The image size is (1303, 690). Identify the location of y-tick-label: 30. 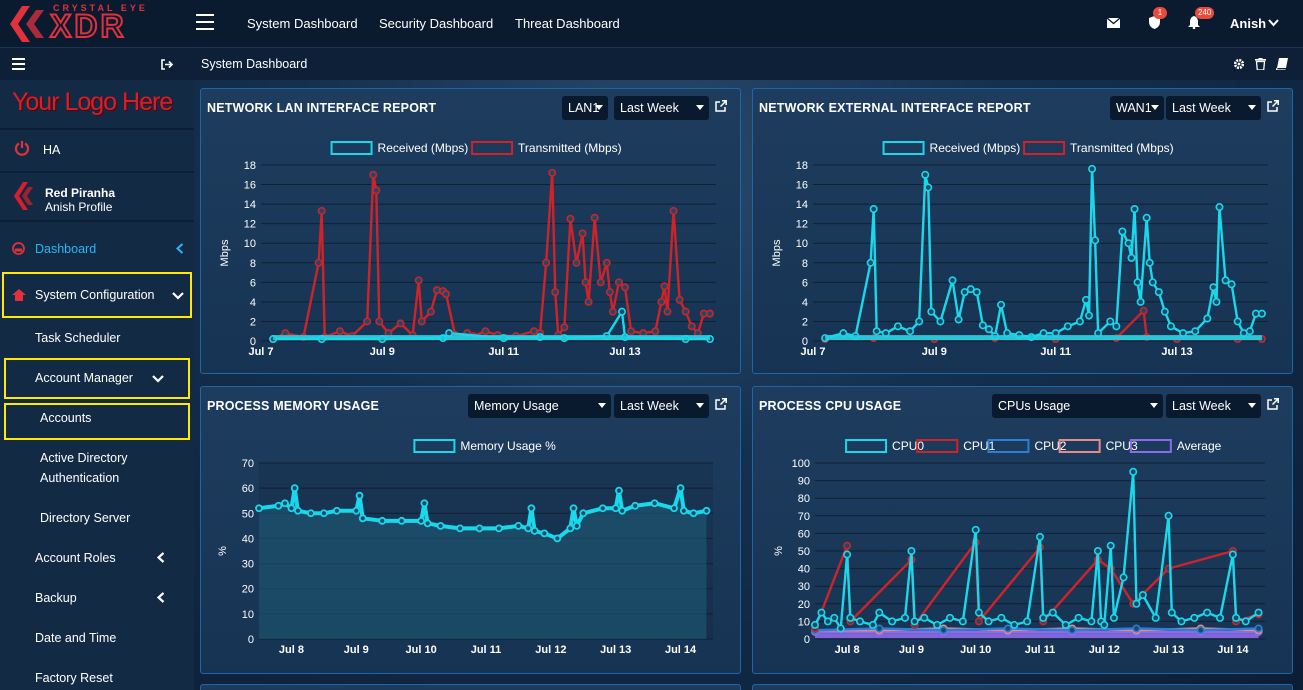
(804, 587).